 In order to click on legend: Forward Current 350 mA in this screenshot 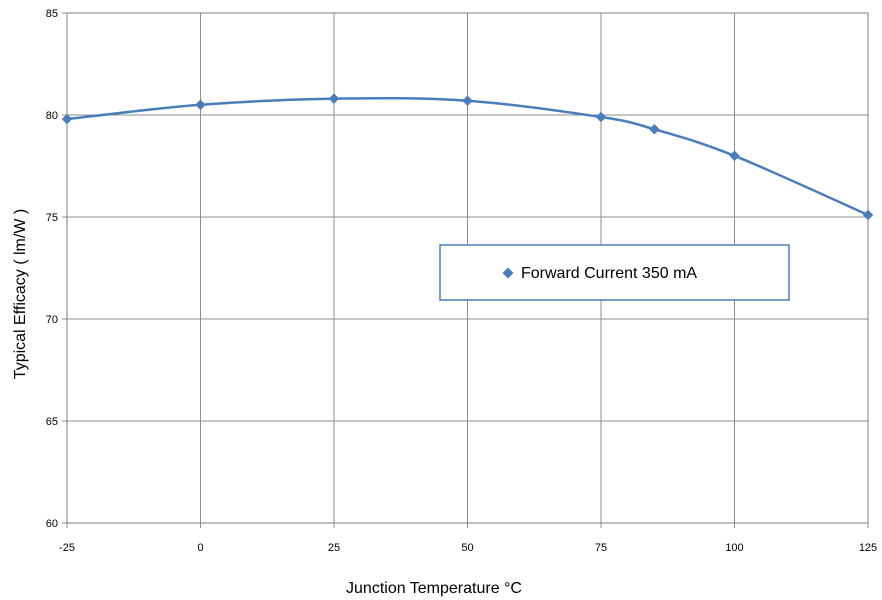, I will do `click(614, 272)`.